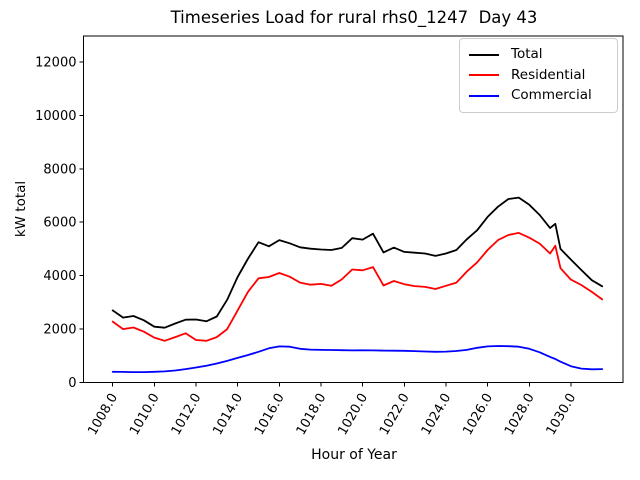 The width and height of the screenshot is (640, 480). Describe the element at coordinates (551, 95) in the screenshot. I see `legend-label-commercial: Commercial` at that location.